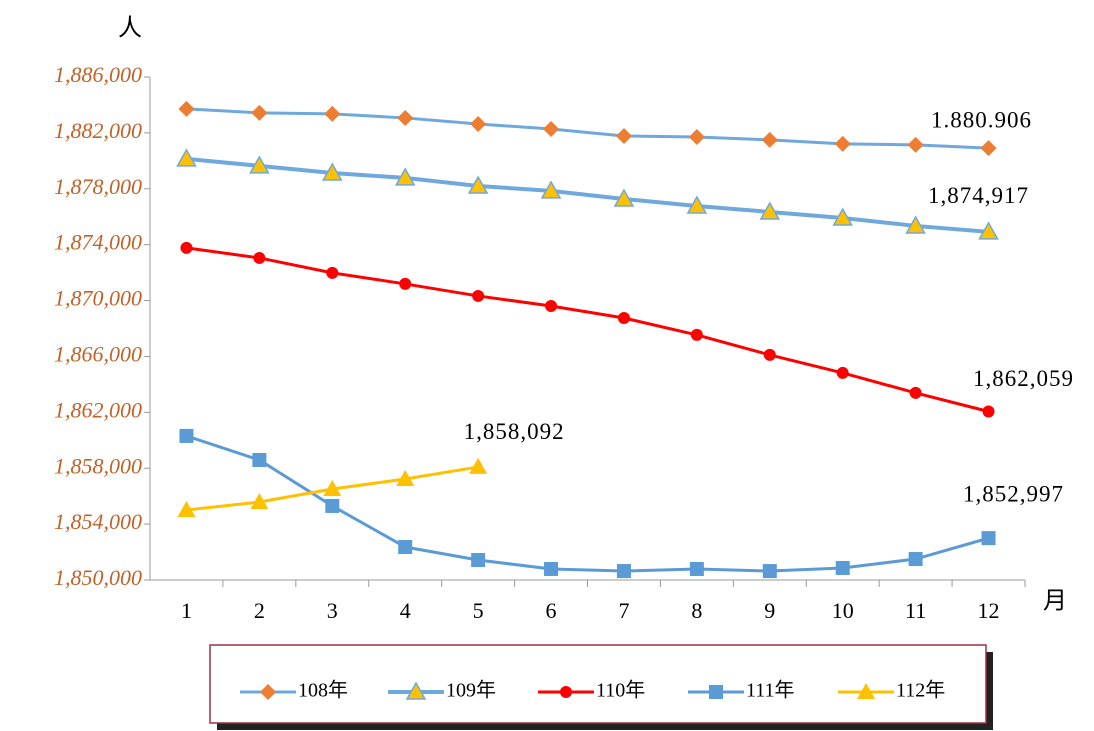  Describe the element at coordinates (514, 431) in the screenshot. I see `data-label: 1,858,092` at that location.